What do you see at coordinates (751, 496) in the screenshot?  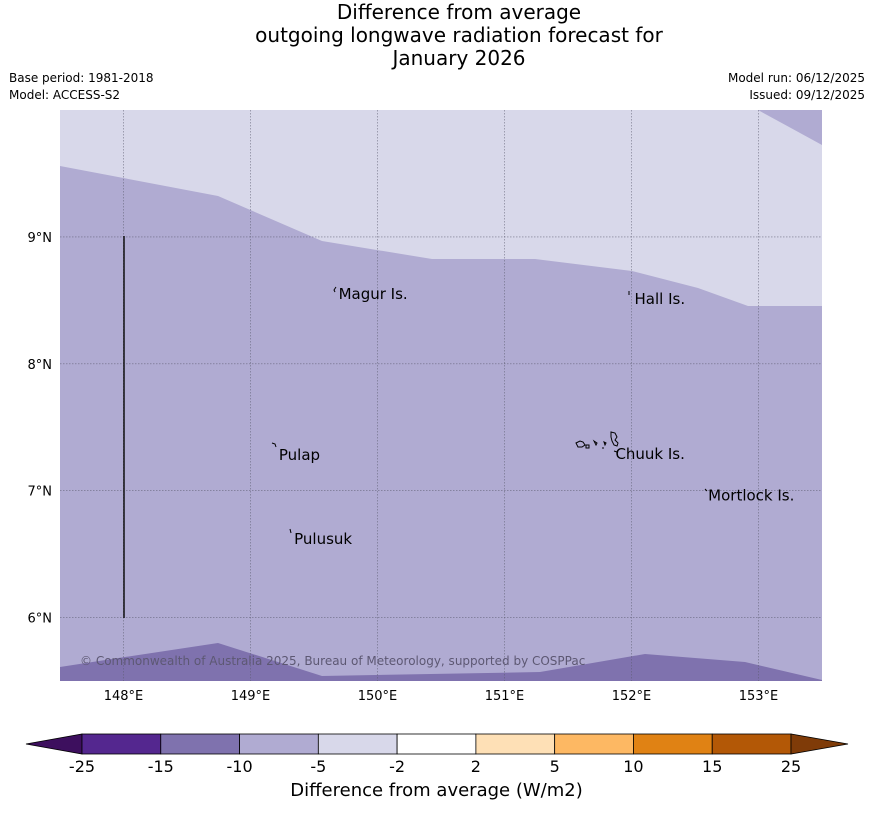 I see `place-label: Mortlock Is.` at bounding box center [751, 496].